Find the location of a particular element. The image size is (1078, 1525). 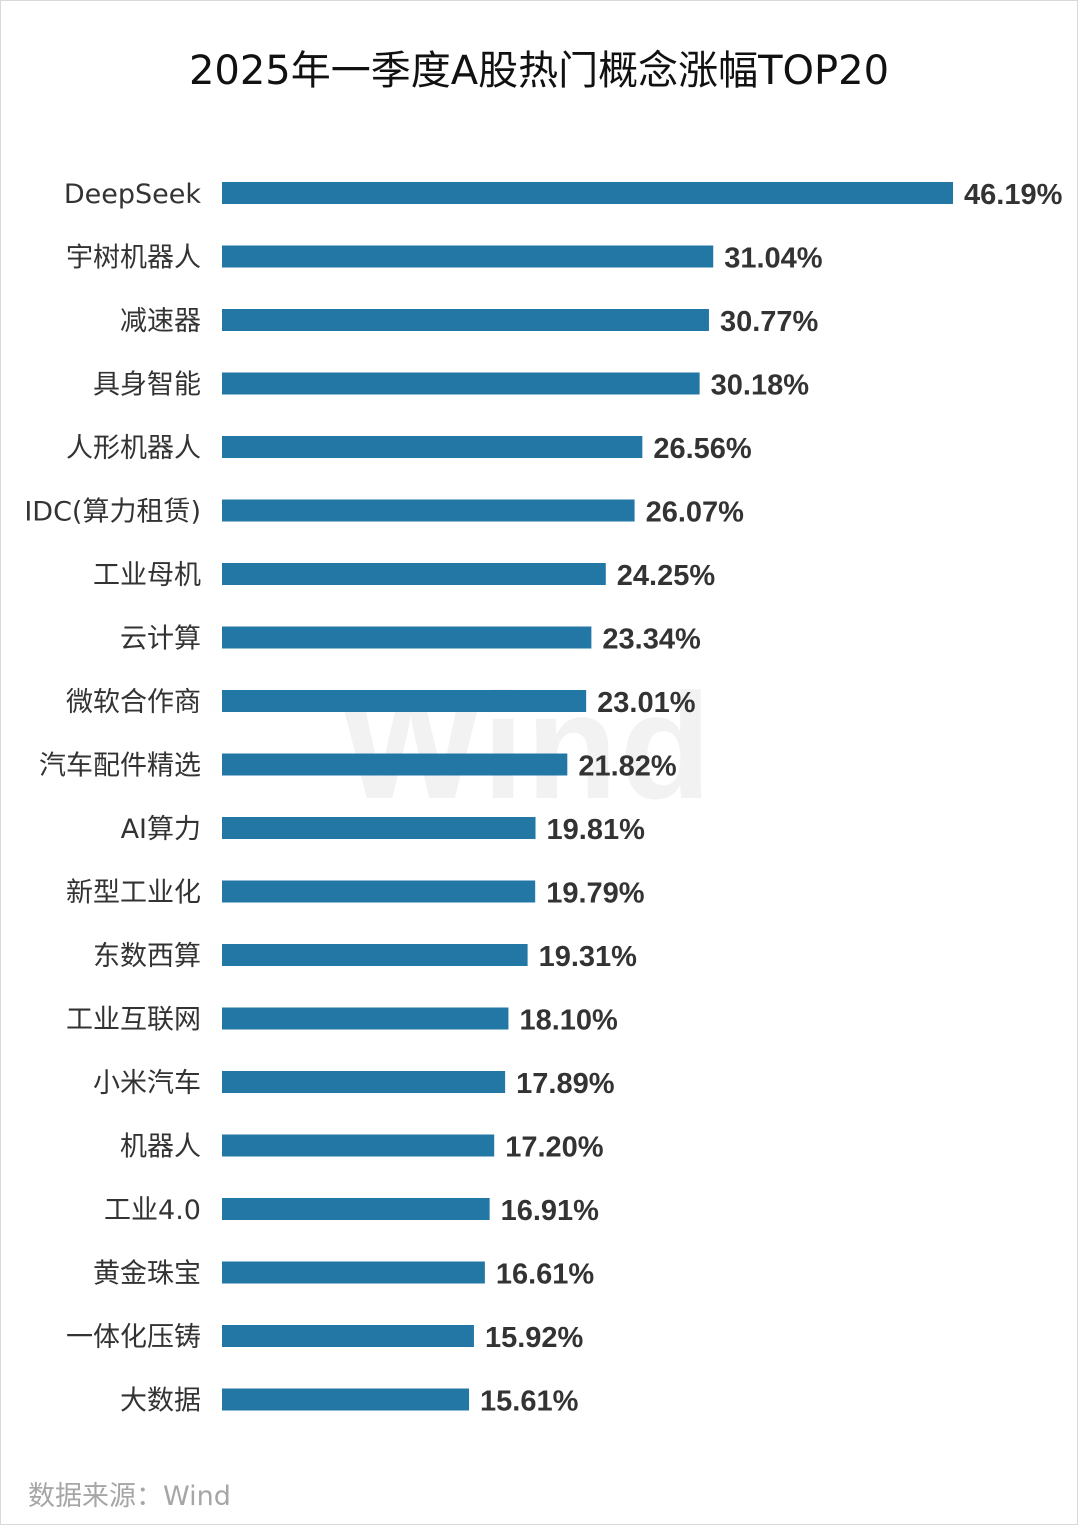

category-label: 机器人 is located at coordinates (160, 1147).